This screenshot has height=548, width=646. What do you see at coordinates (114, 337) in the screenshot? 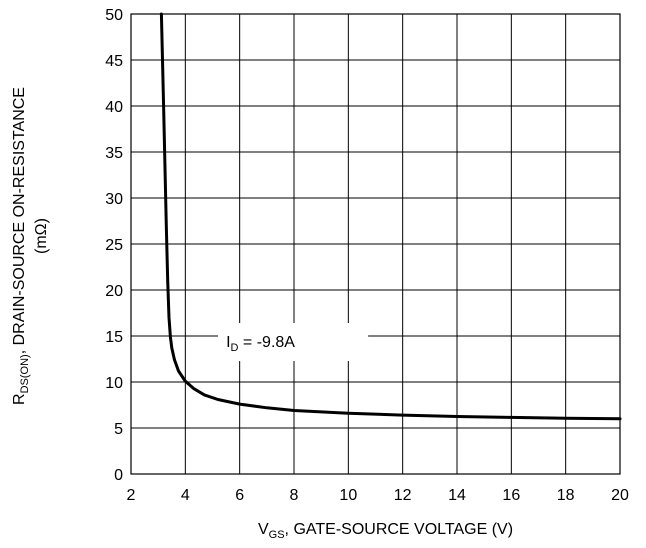
I see `y-tick-label: 15` at bounding box center [114, 337].